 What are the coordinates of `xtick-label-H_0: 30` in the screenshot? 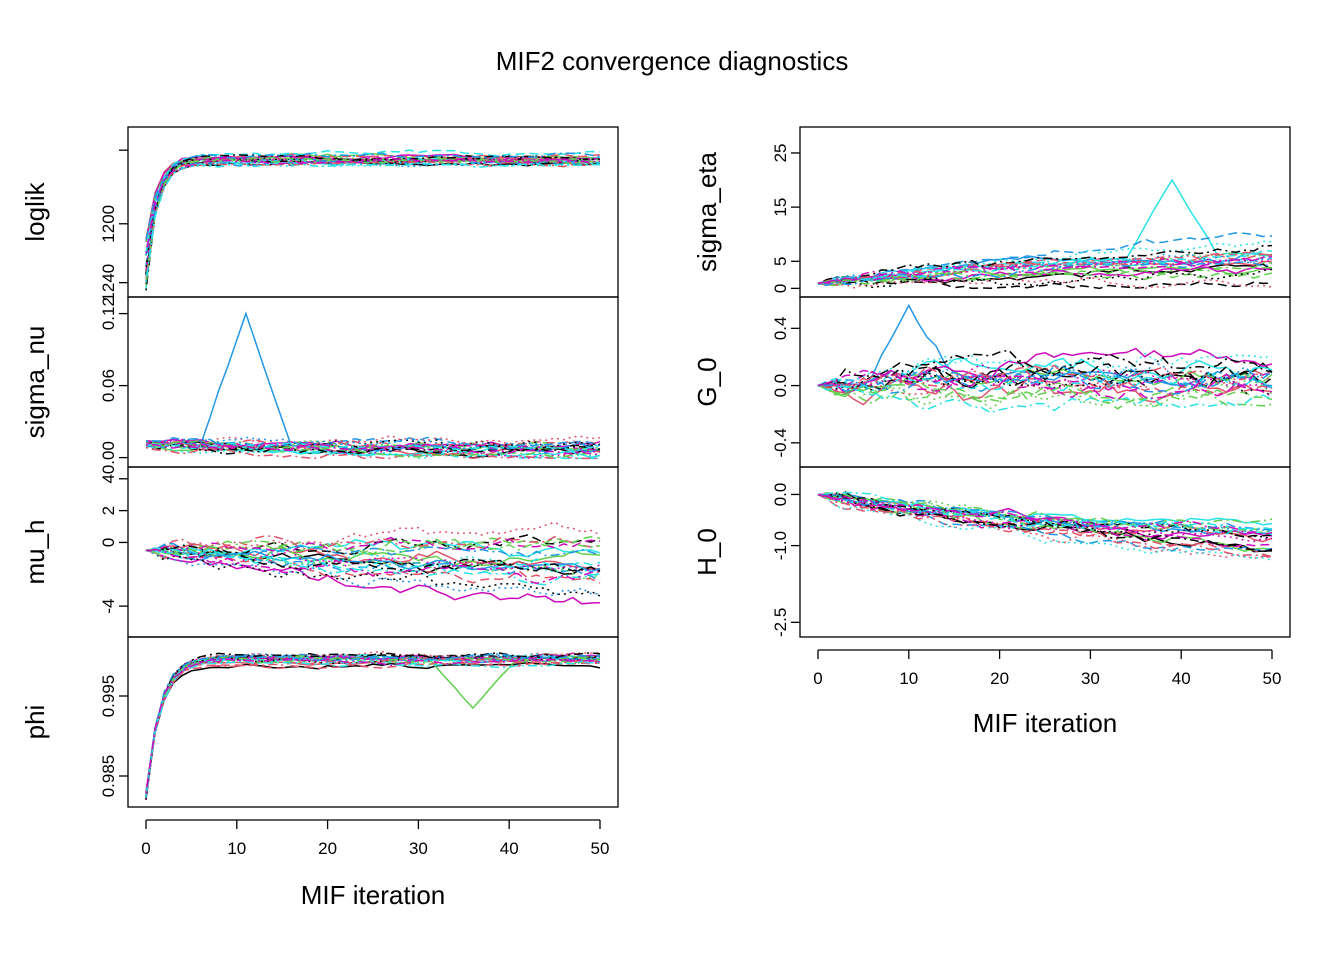 It's located at (1090, 678).